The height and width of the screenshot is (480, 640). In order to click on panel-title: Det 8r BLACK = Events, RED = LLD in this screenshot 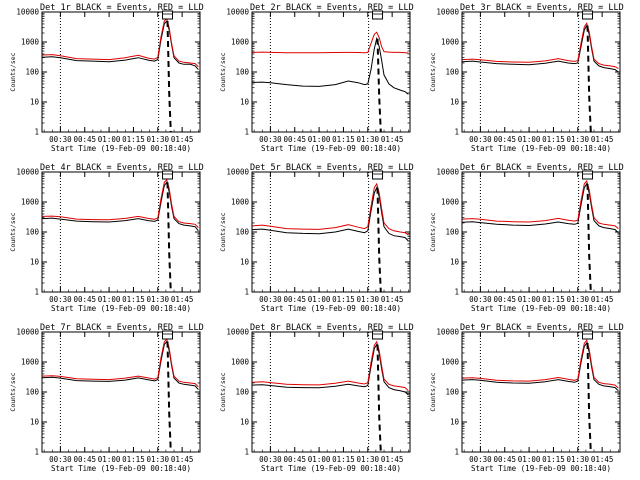, I will do `click(332, 328)`.